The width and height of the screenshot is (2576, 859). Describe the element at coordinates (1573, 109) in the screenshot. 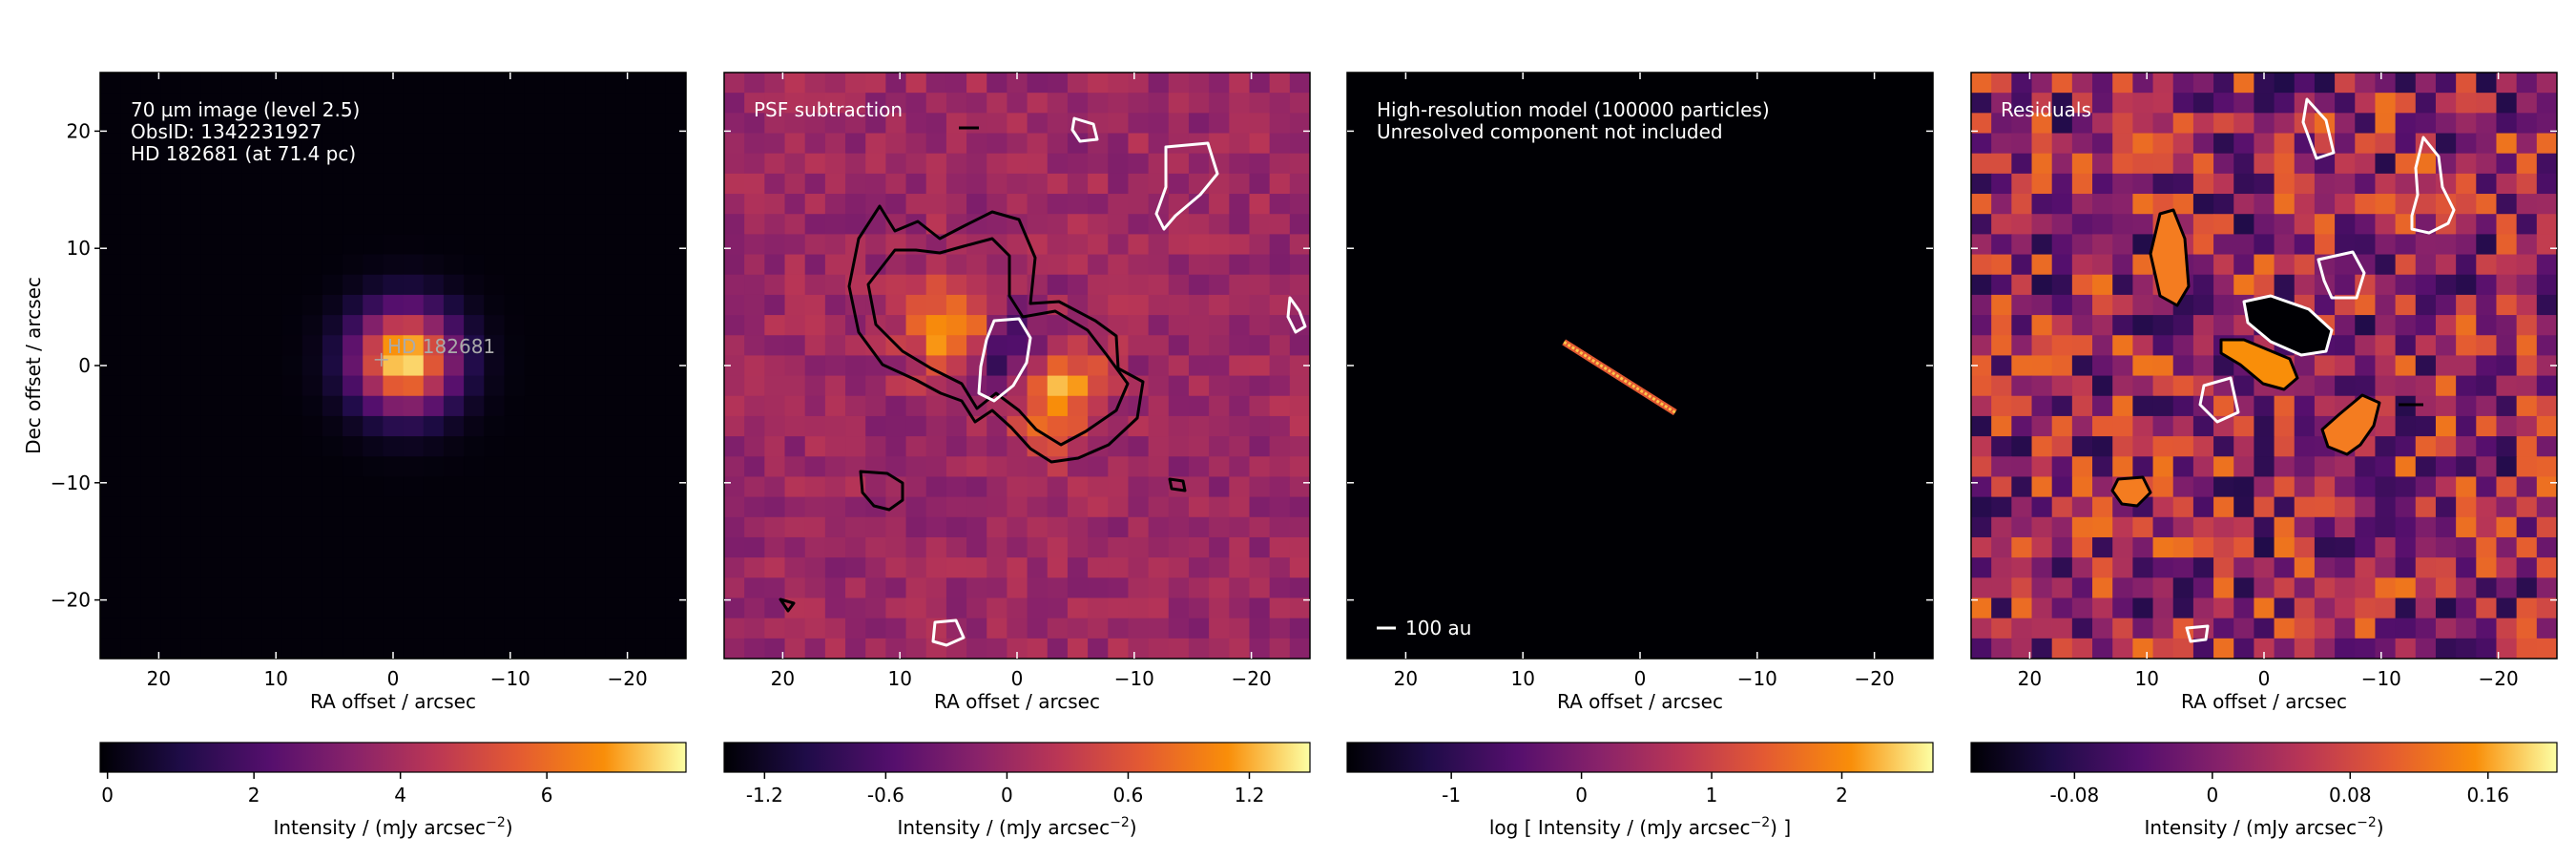

I see `annotation-line-1: High-resolution model (100000 particles)` at that location.